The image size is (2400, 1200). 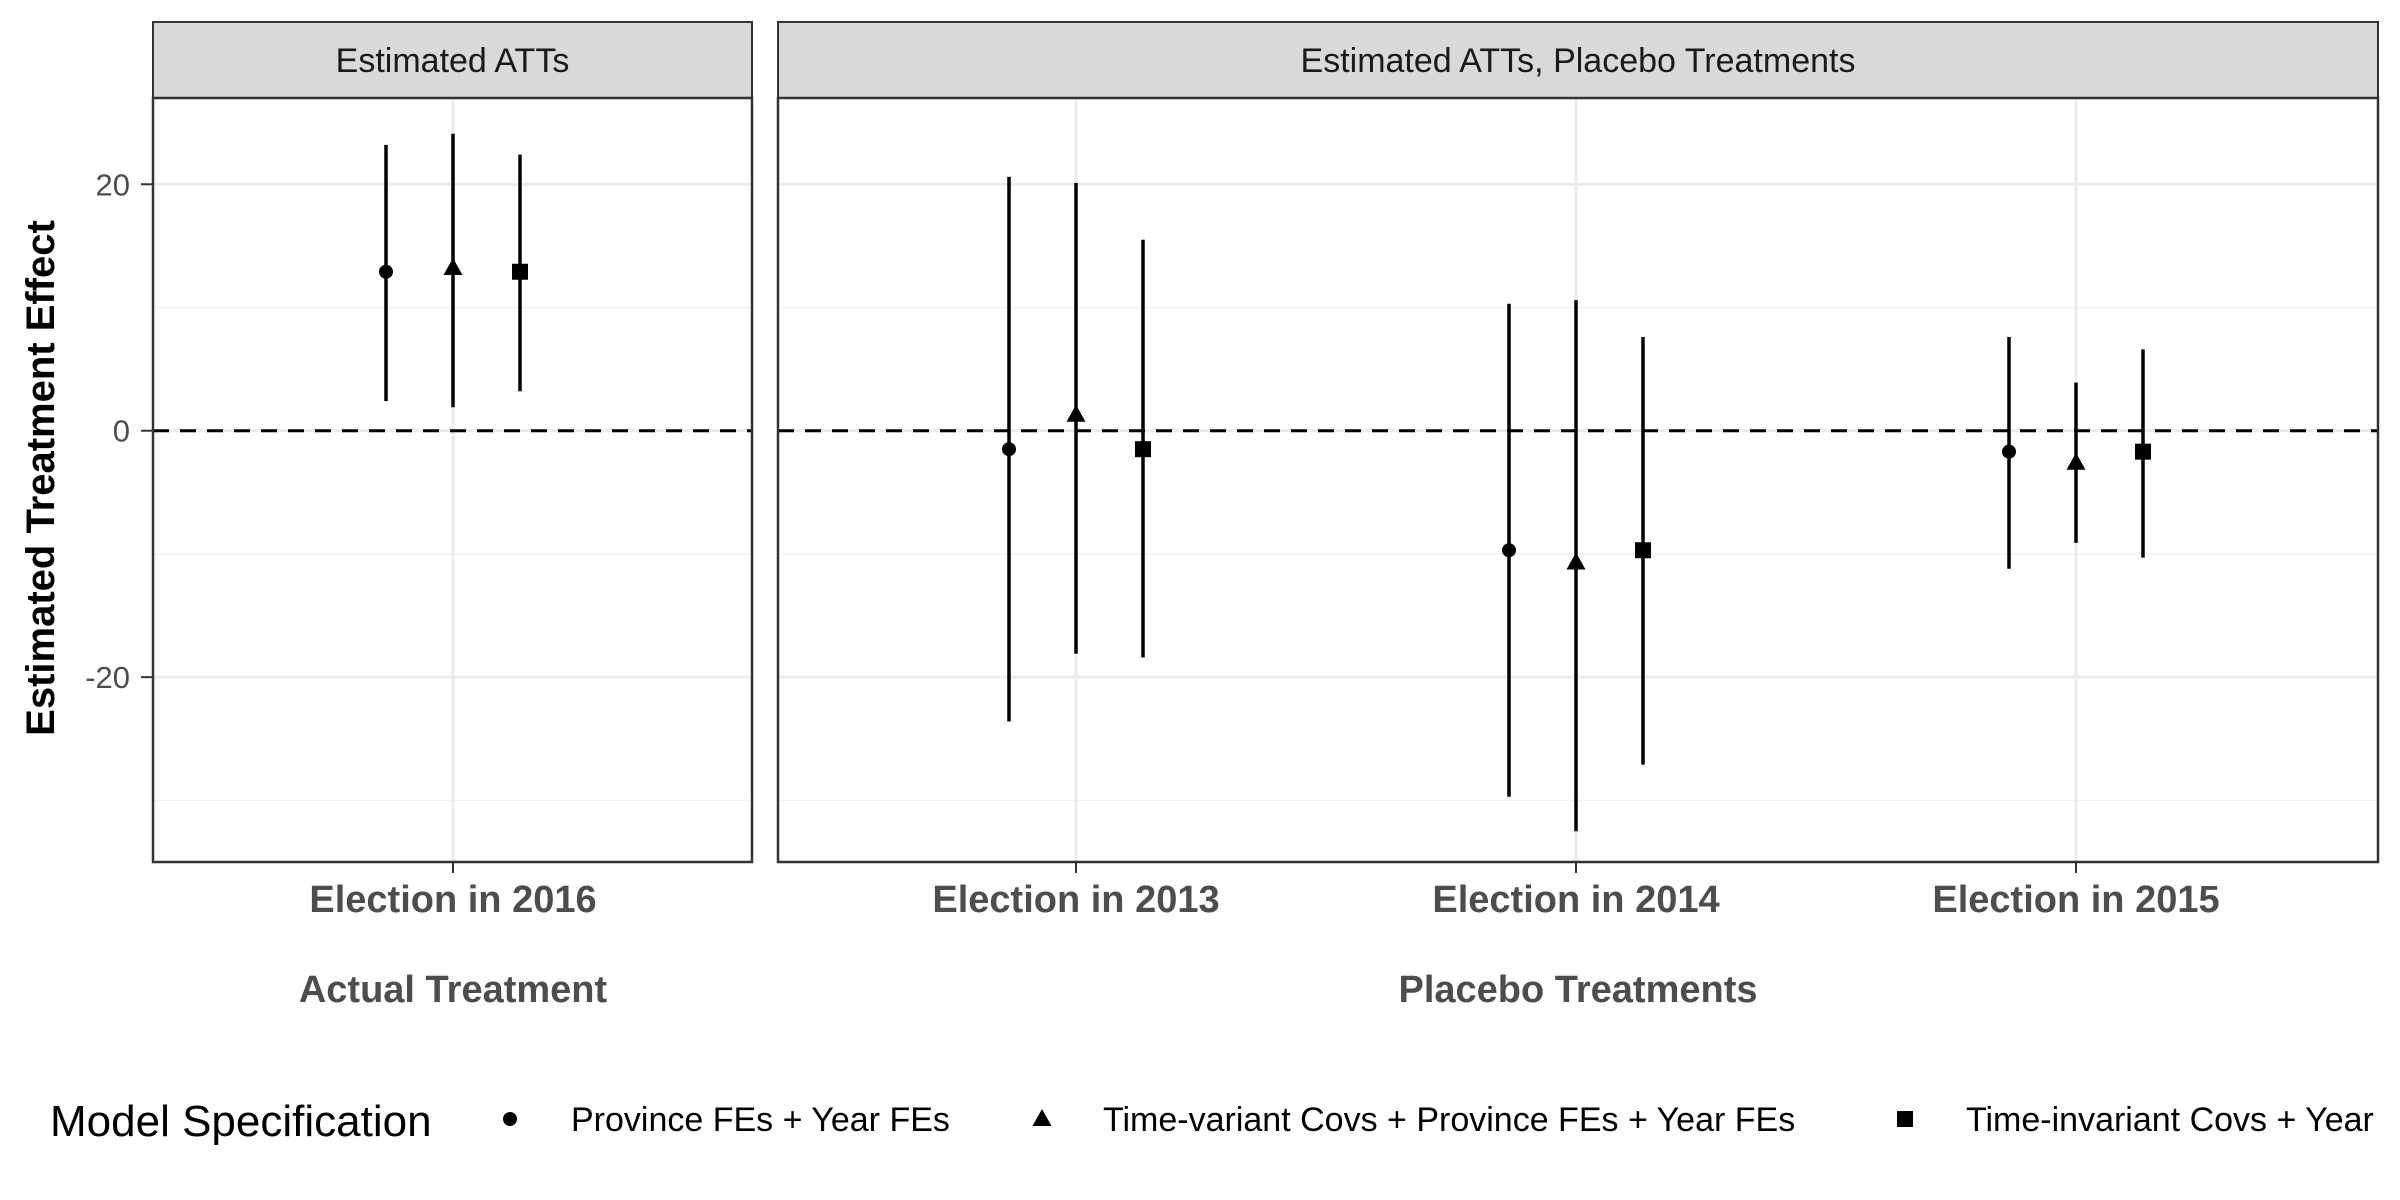 I want to click on y-axis: -20 0 20, so click(x=119, y=431).